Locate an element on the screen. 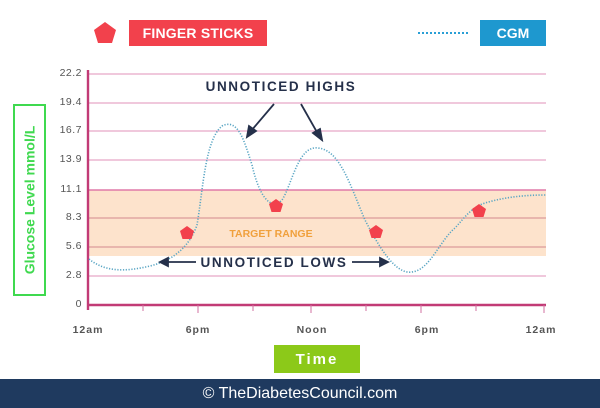  y-axis-title-box: Glucose Level mmol/L is located at coordinates (29, 200).